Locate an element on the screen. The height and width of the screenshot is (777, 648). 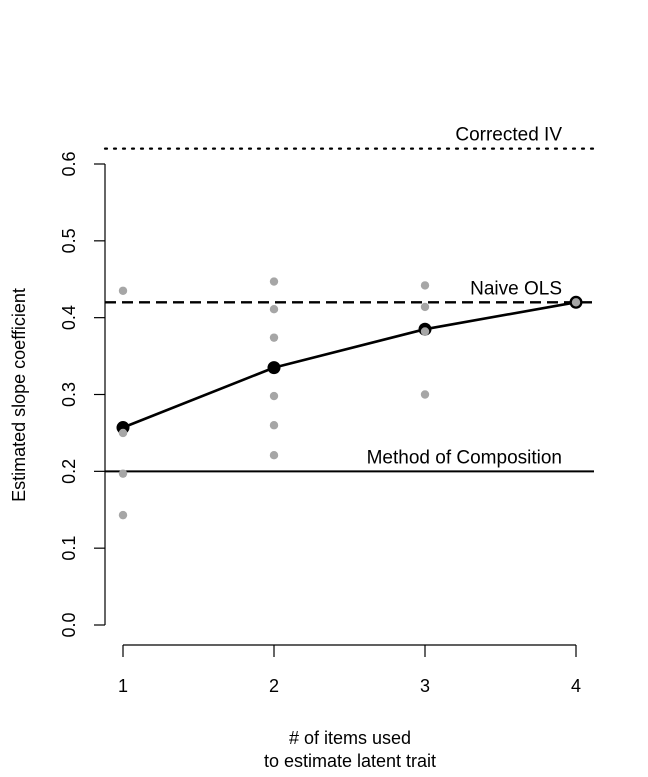
mean-line is located at coordinates (349, 366).